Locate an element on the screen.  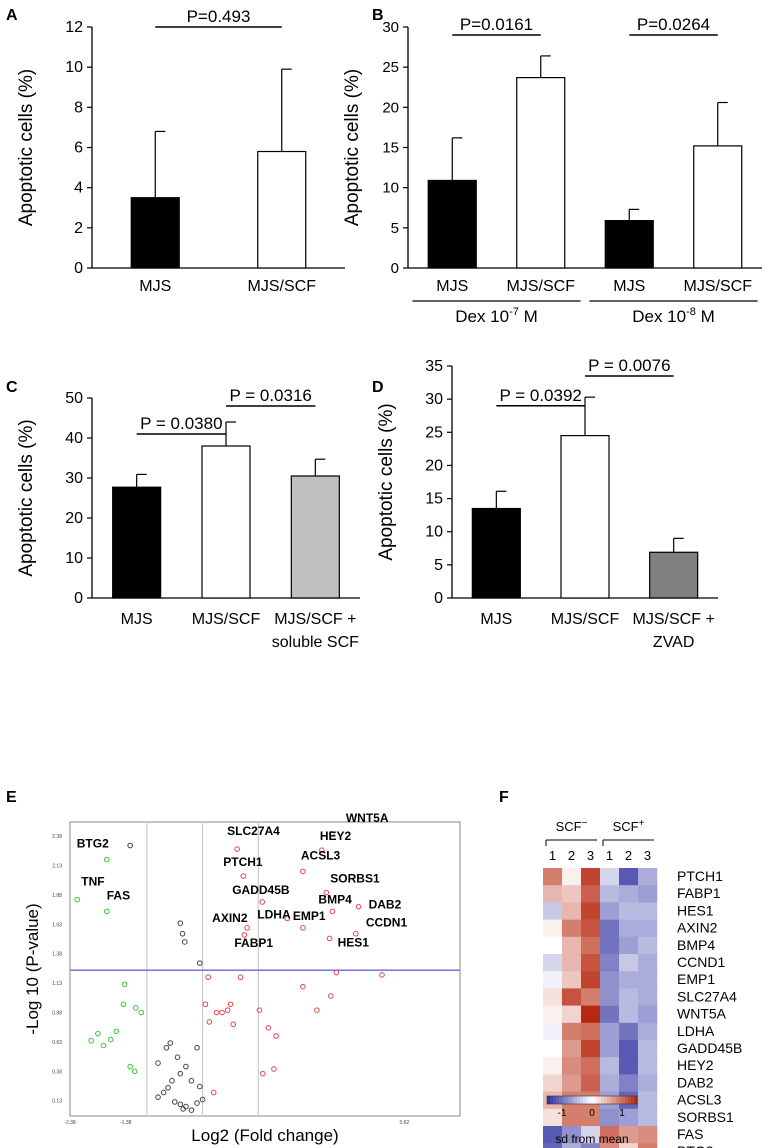
y-tick-label: 1.63 is located at coordinates (57, 925).